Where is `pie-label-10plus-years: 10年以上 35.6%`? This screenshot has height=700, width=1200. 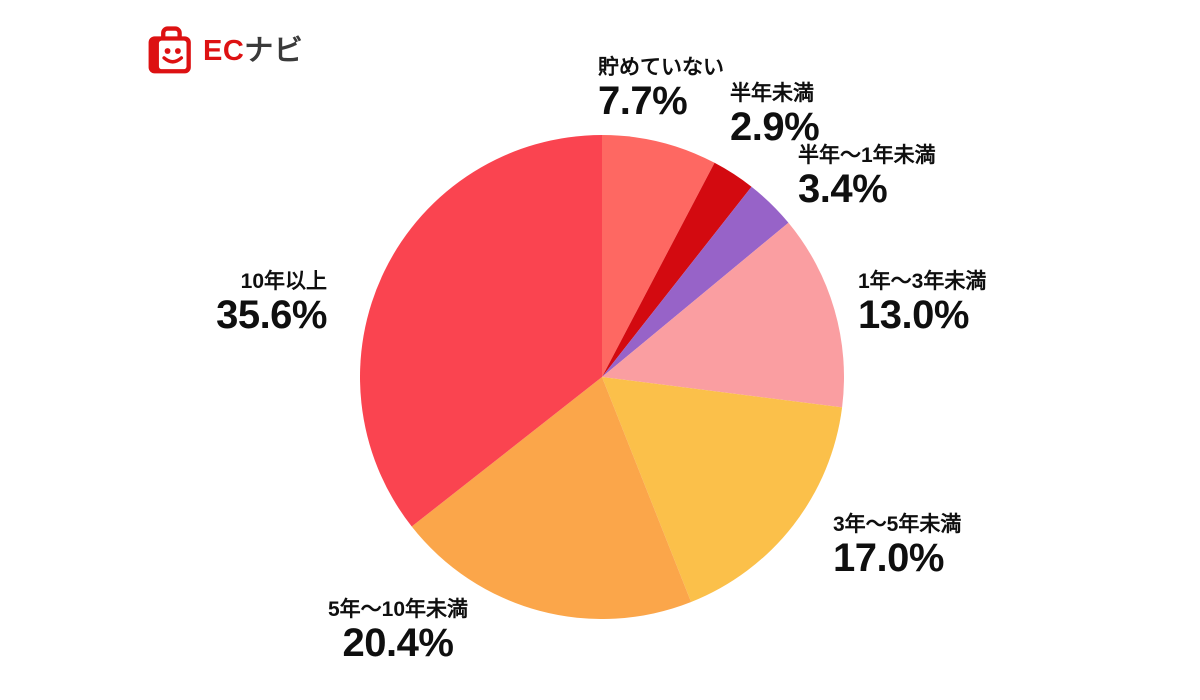
pie-label-10plus-years: 10年以上 35.6% is located at coordinates (271, 302).